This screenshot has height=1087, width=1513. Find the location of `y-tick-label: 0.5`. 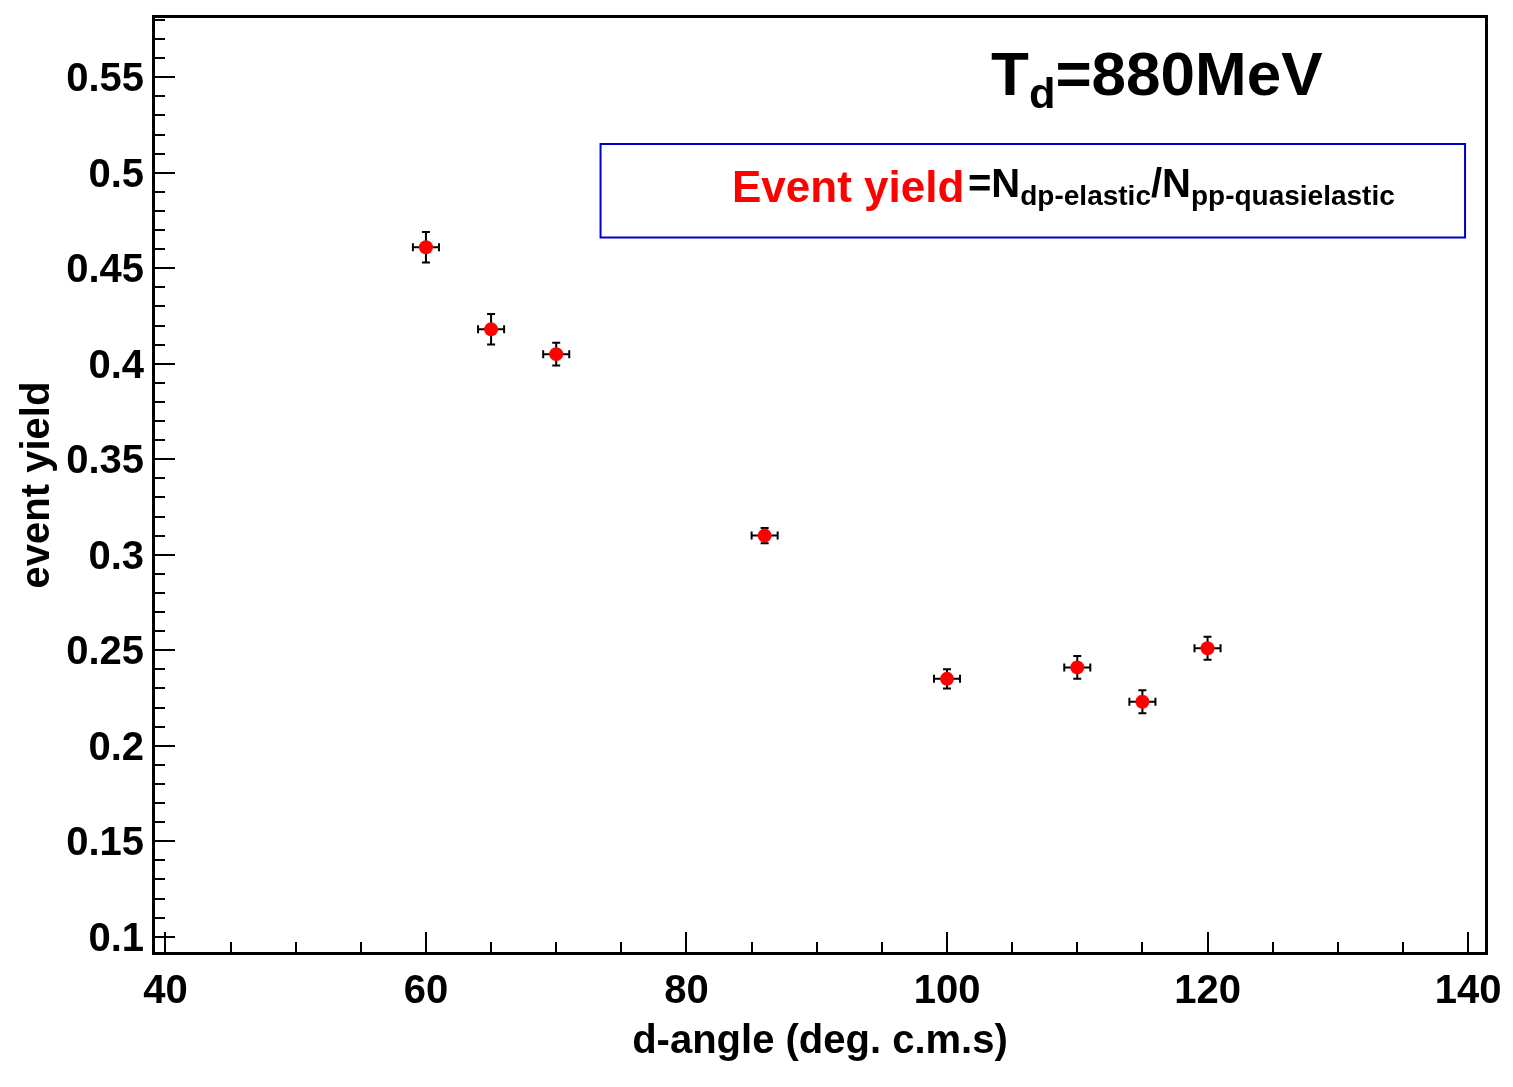

y-tick-label: 0.5 is located at coordinates (116, 172).